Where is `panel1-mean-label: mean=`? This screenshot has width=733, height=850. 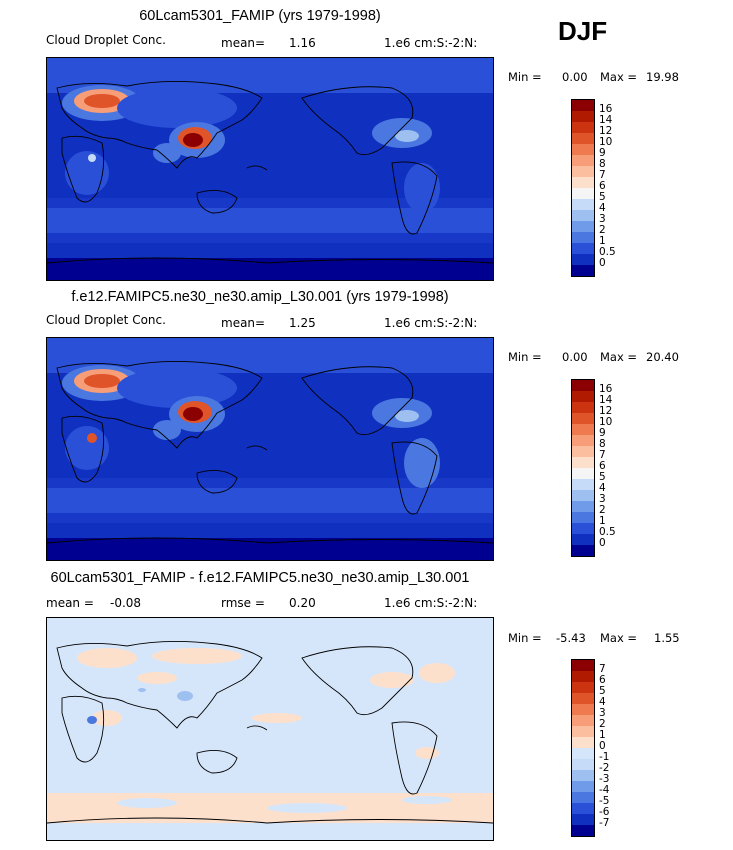 panel1-mean-label: mean= is located at coordinates (243, 43).